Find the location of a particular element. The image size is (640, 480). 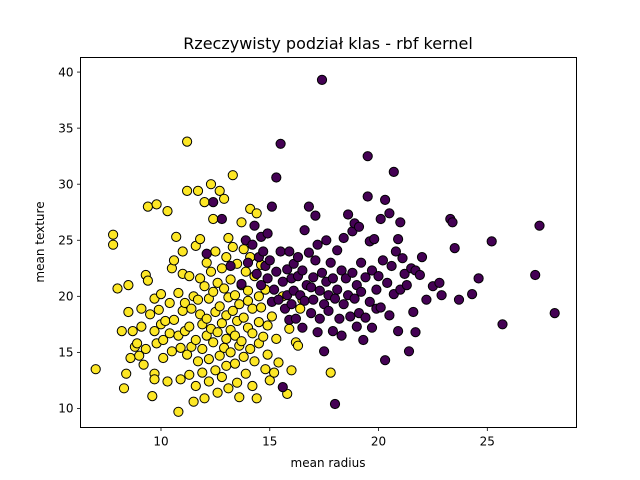

y-tick-label: 25 is located at coordinates (65, 241).